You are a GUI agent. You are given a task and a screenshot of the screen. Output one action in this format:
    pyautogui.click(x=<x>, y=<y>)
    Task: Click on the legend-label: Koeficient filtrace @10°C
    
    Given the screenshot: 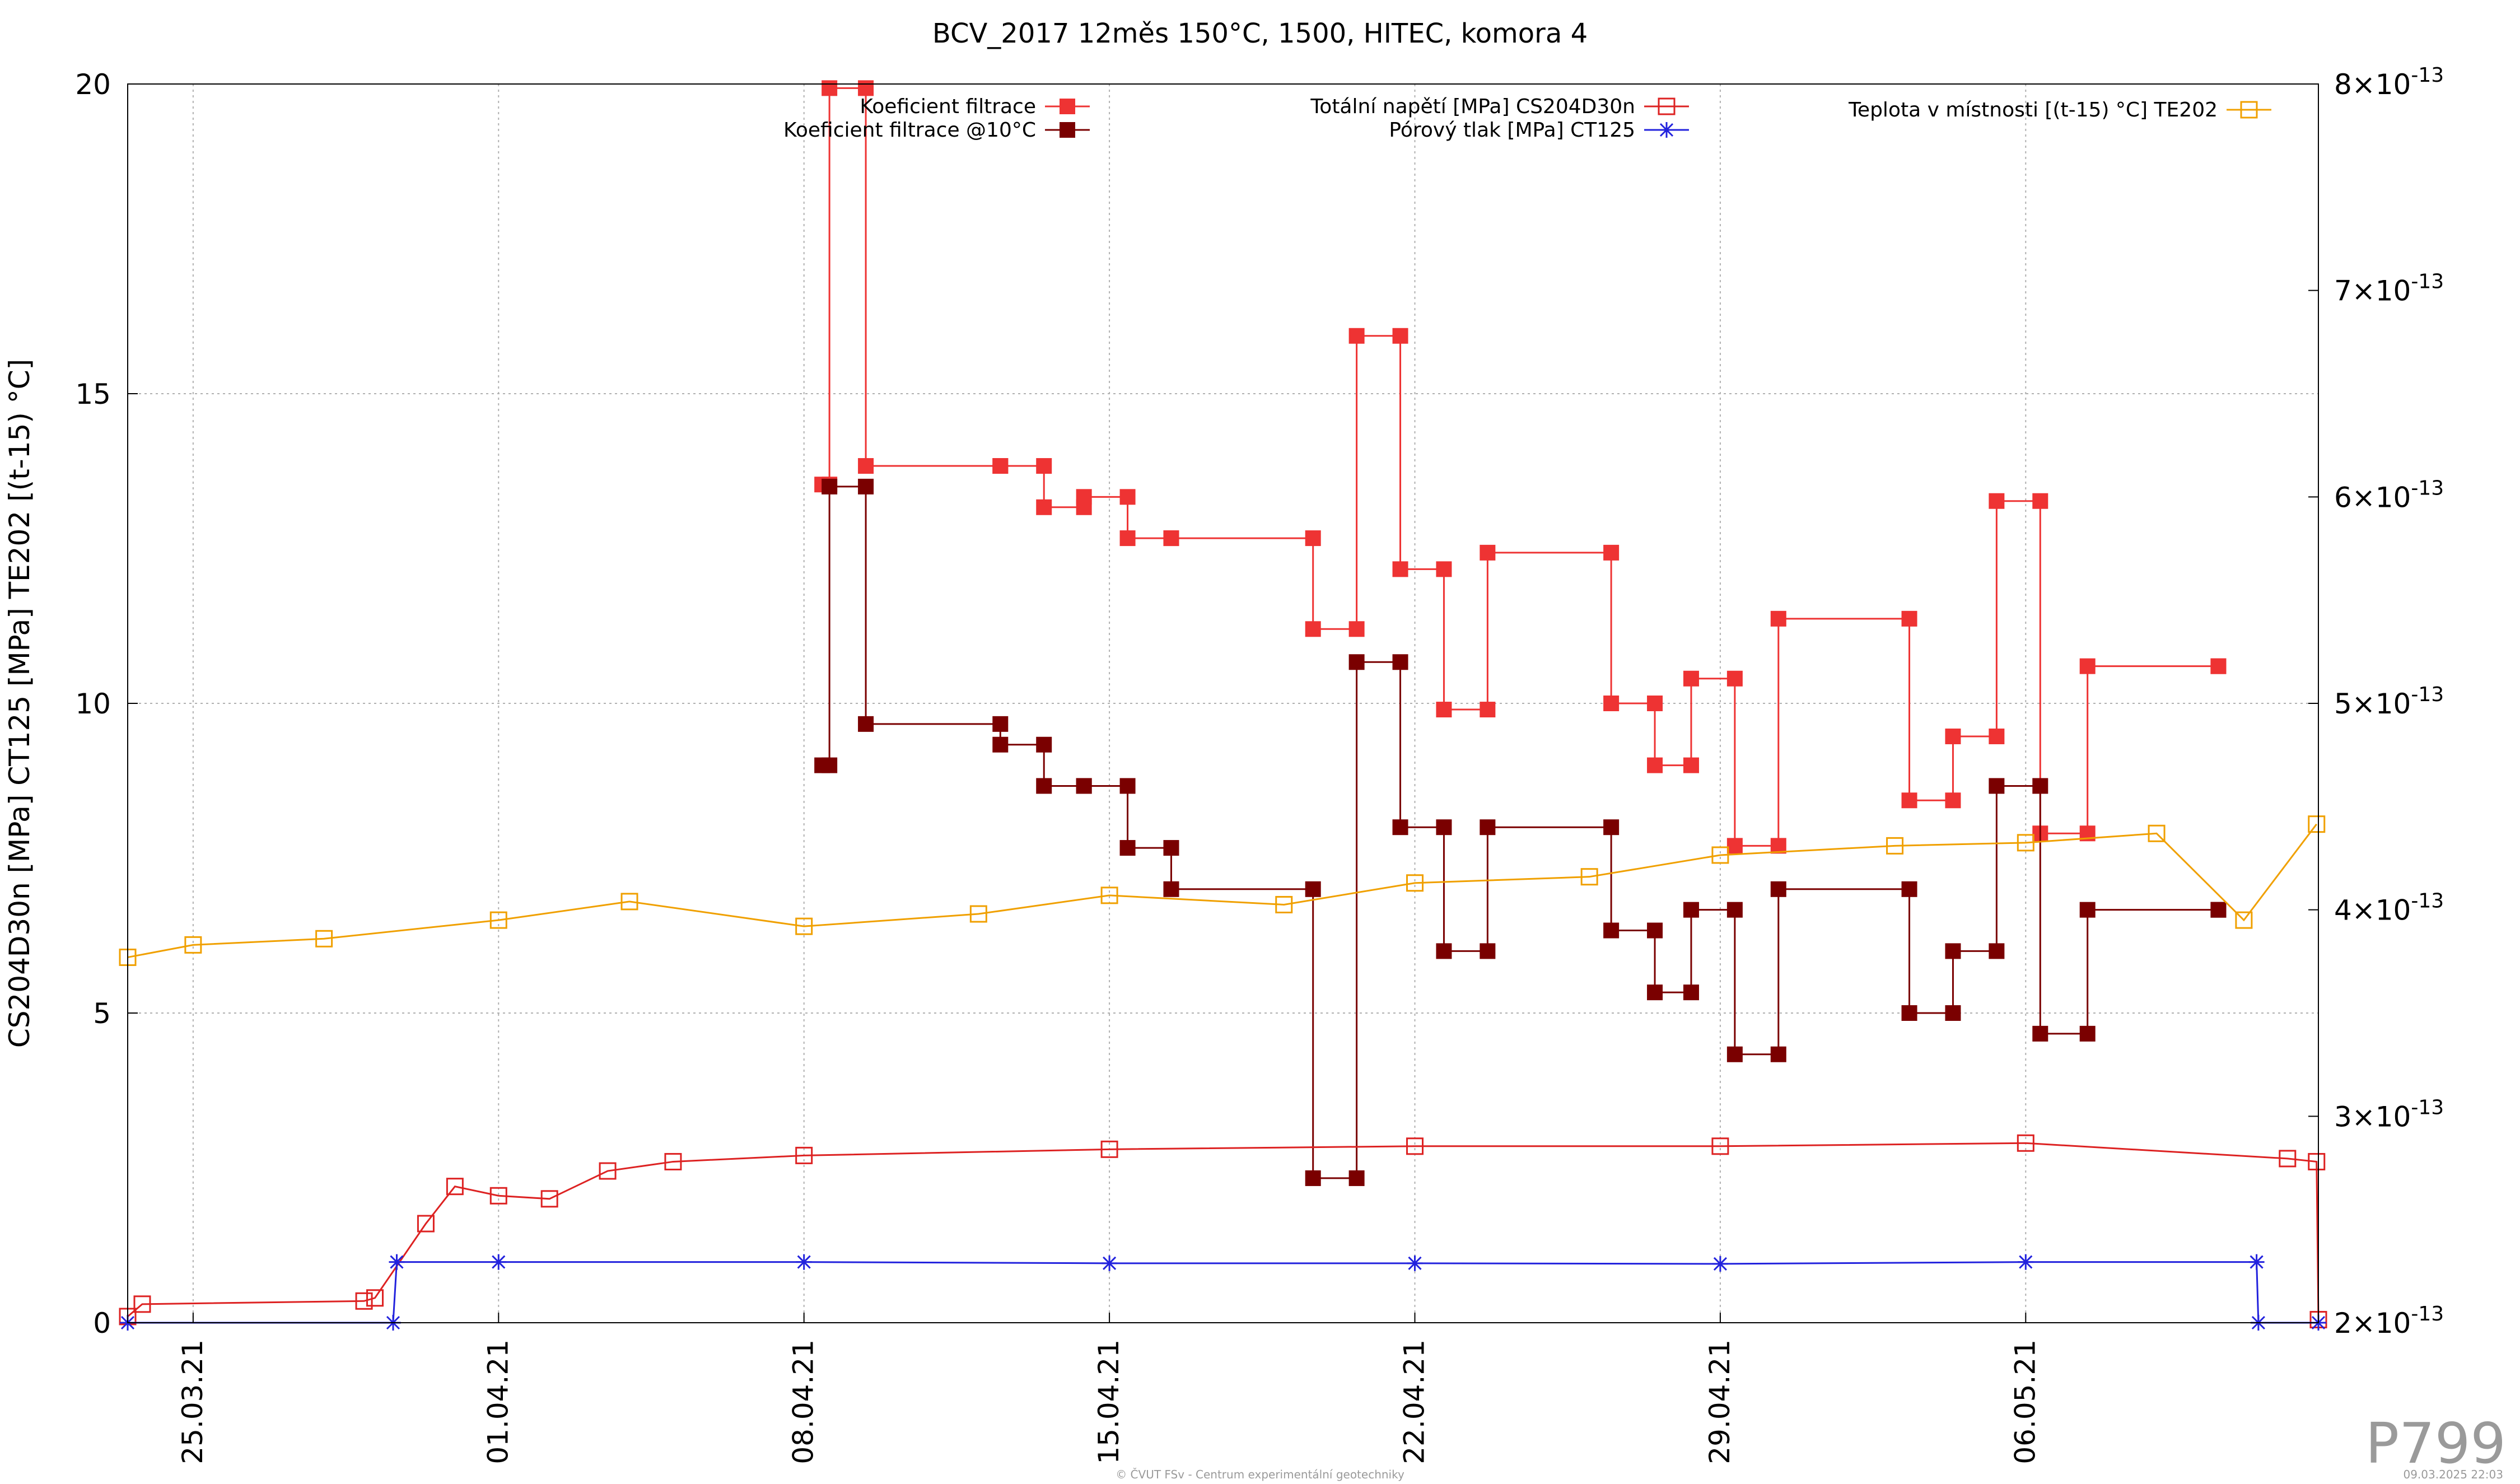 What is the action you would take?
    pyautogui.click(x=910, y=131)
    